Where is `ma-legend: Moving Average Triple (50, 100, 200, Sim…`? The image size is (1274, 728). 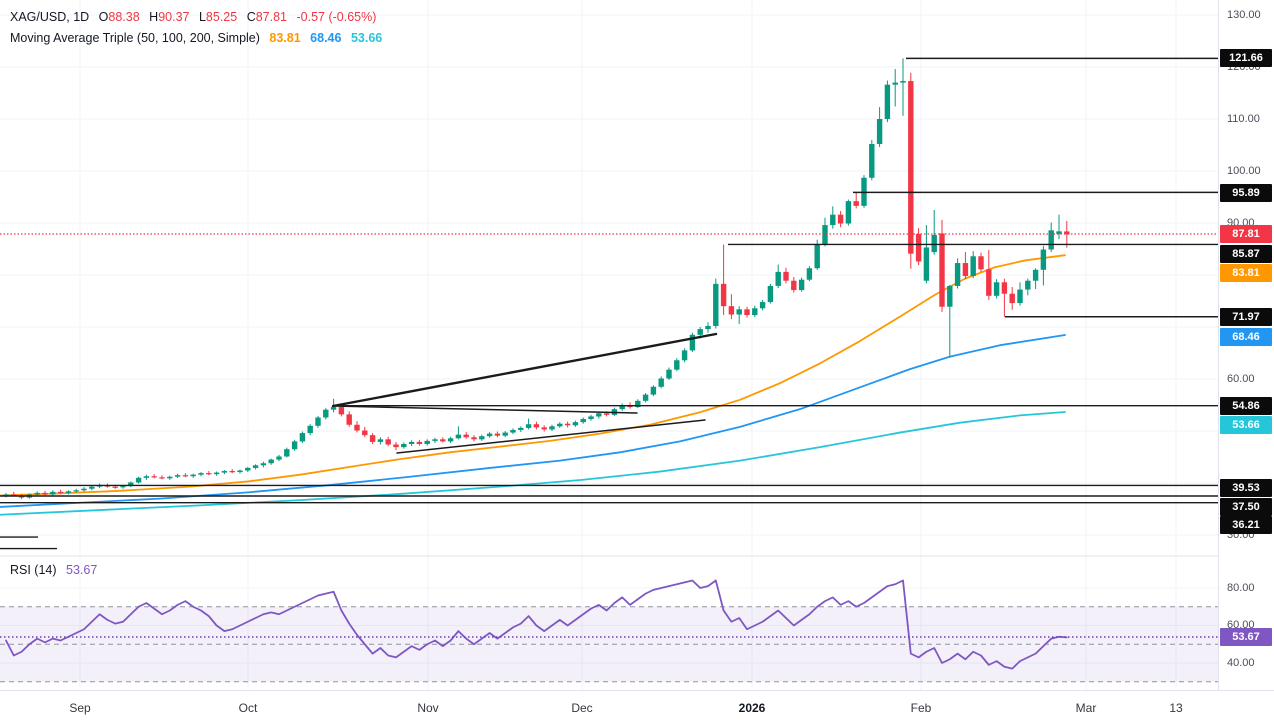
ma-legend: Moving Average Triple (50, 100, 200, Sim… is located at coordinates (196, 38).